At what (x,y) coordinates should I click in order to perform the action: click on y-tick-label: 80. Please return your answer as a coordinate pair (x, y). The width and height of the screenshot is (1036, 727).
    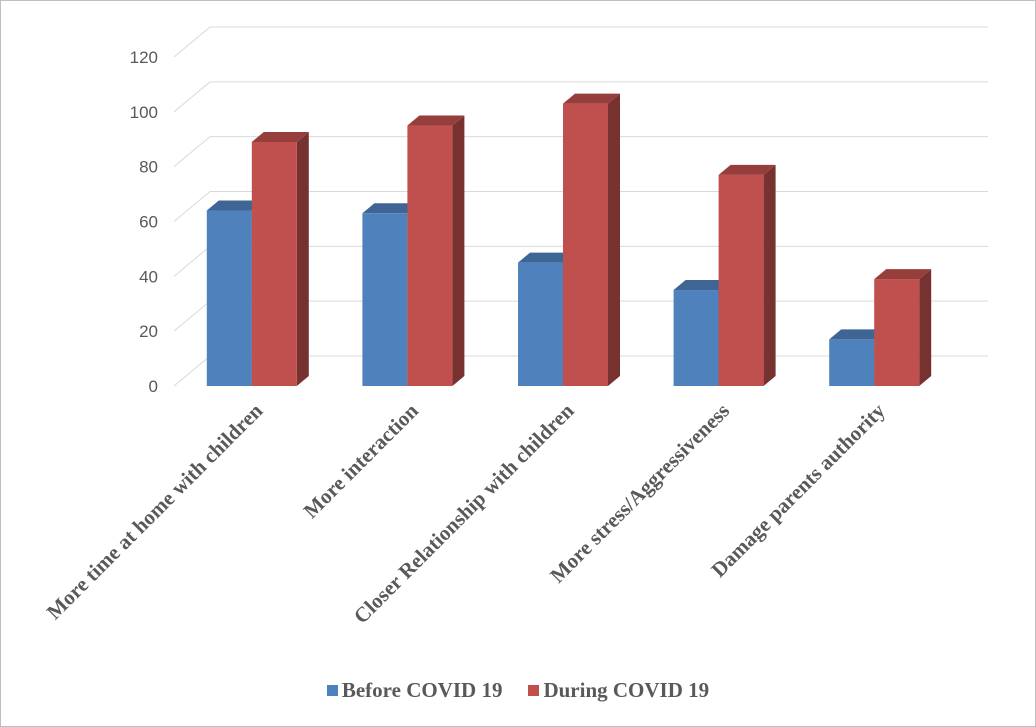
    Looking at the image, I should click on (148, 167).